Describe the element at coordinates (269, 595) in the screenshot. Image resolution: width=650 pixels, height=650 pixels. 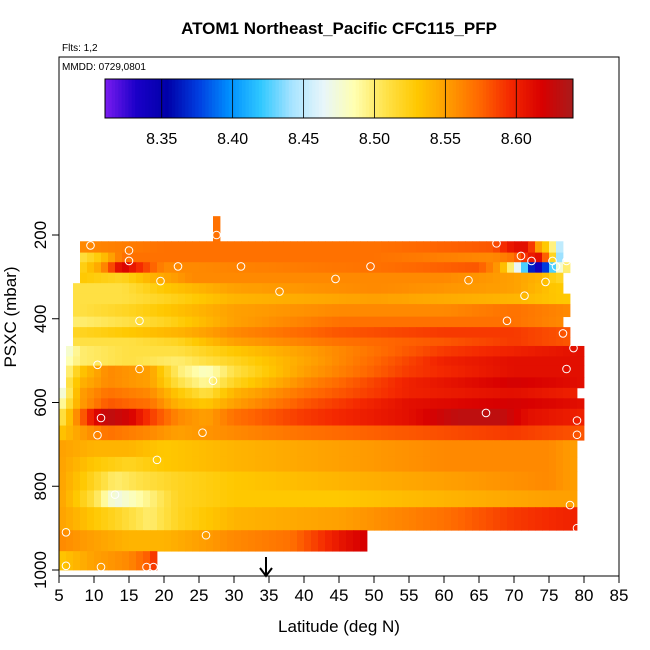
I see `x-tick-label: 35` at that location.